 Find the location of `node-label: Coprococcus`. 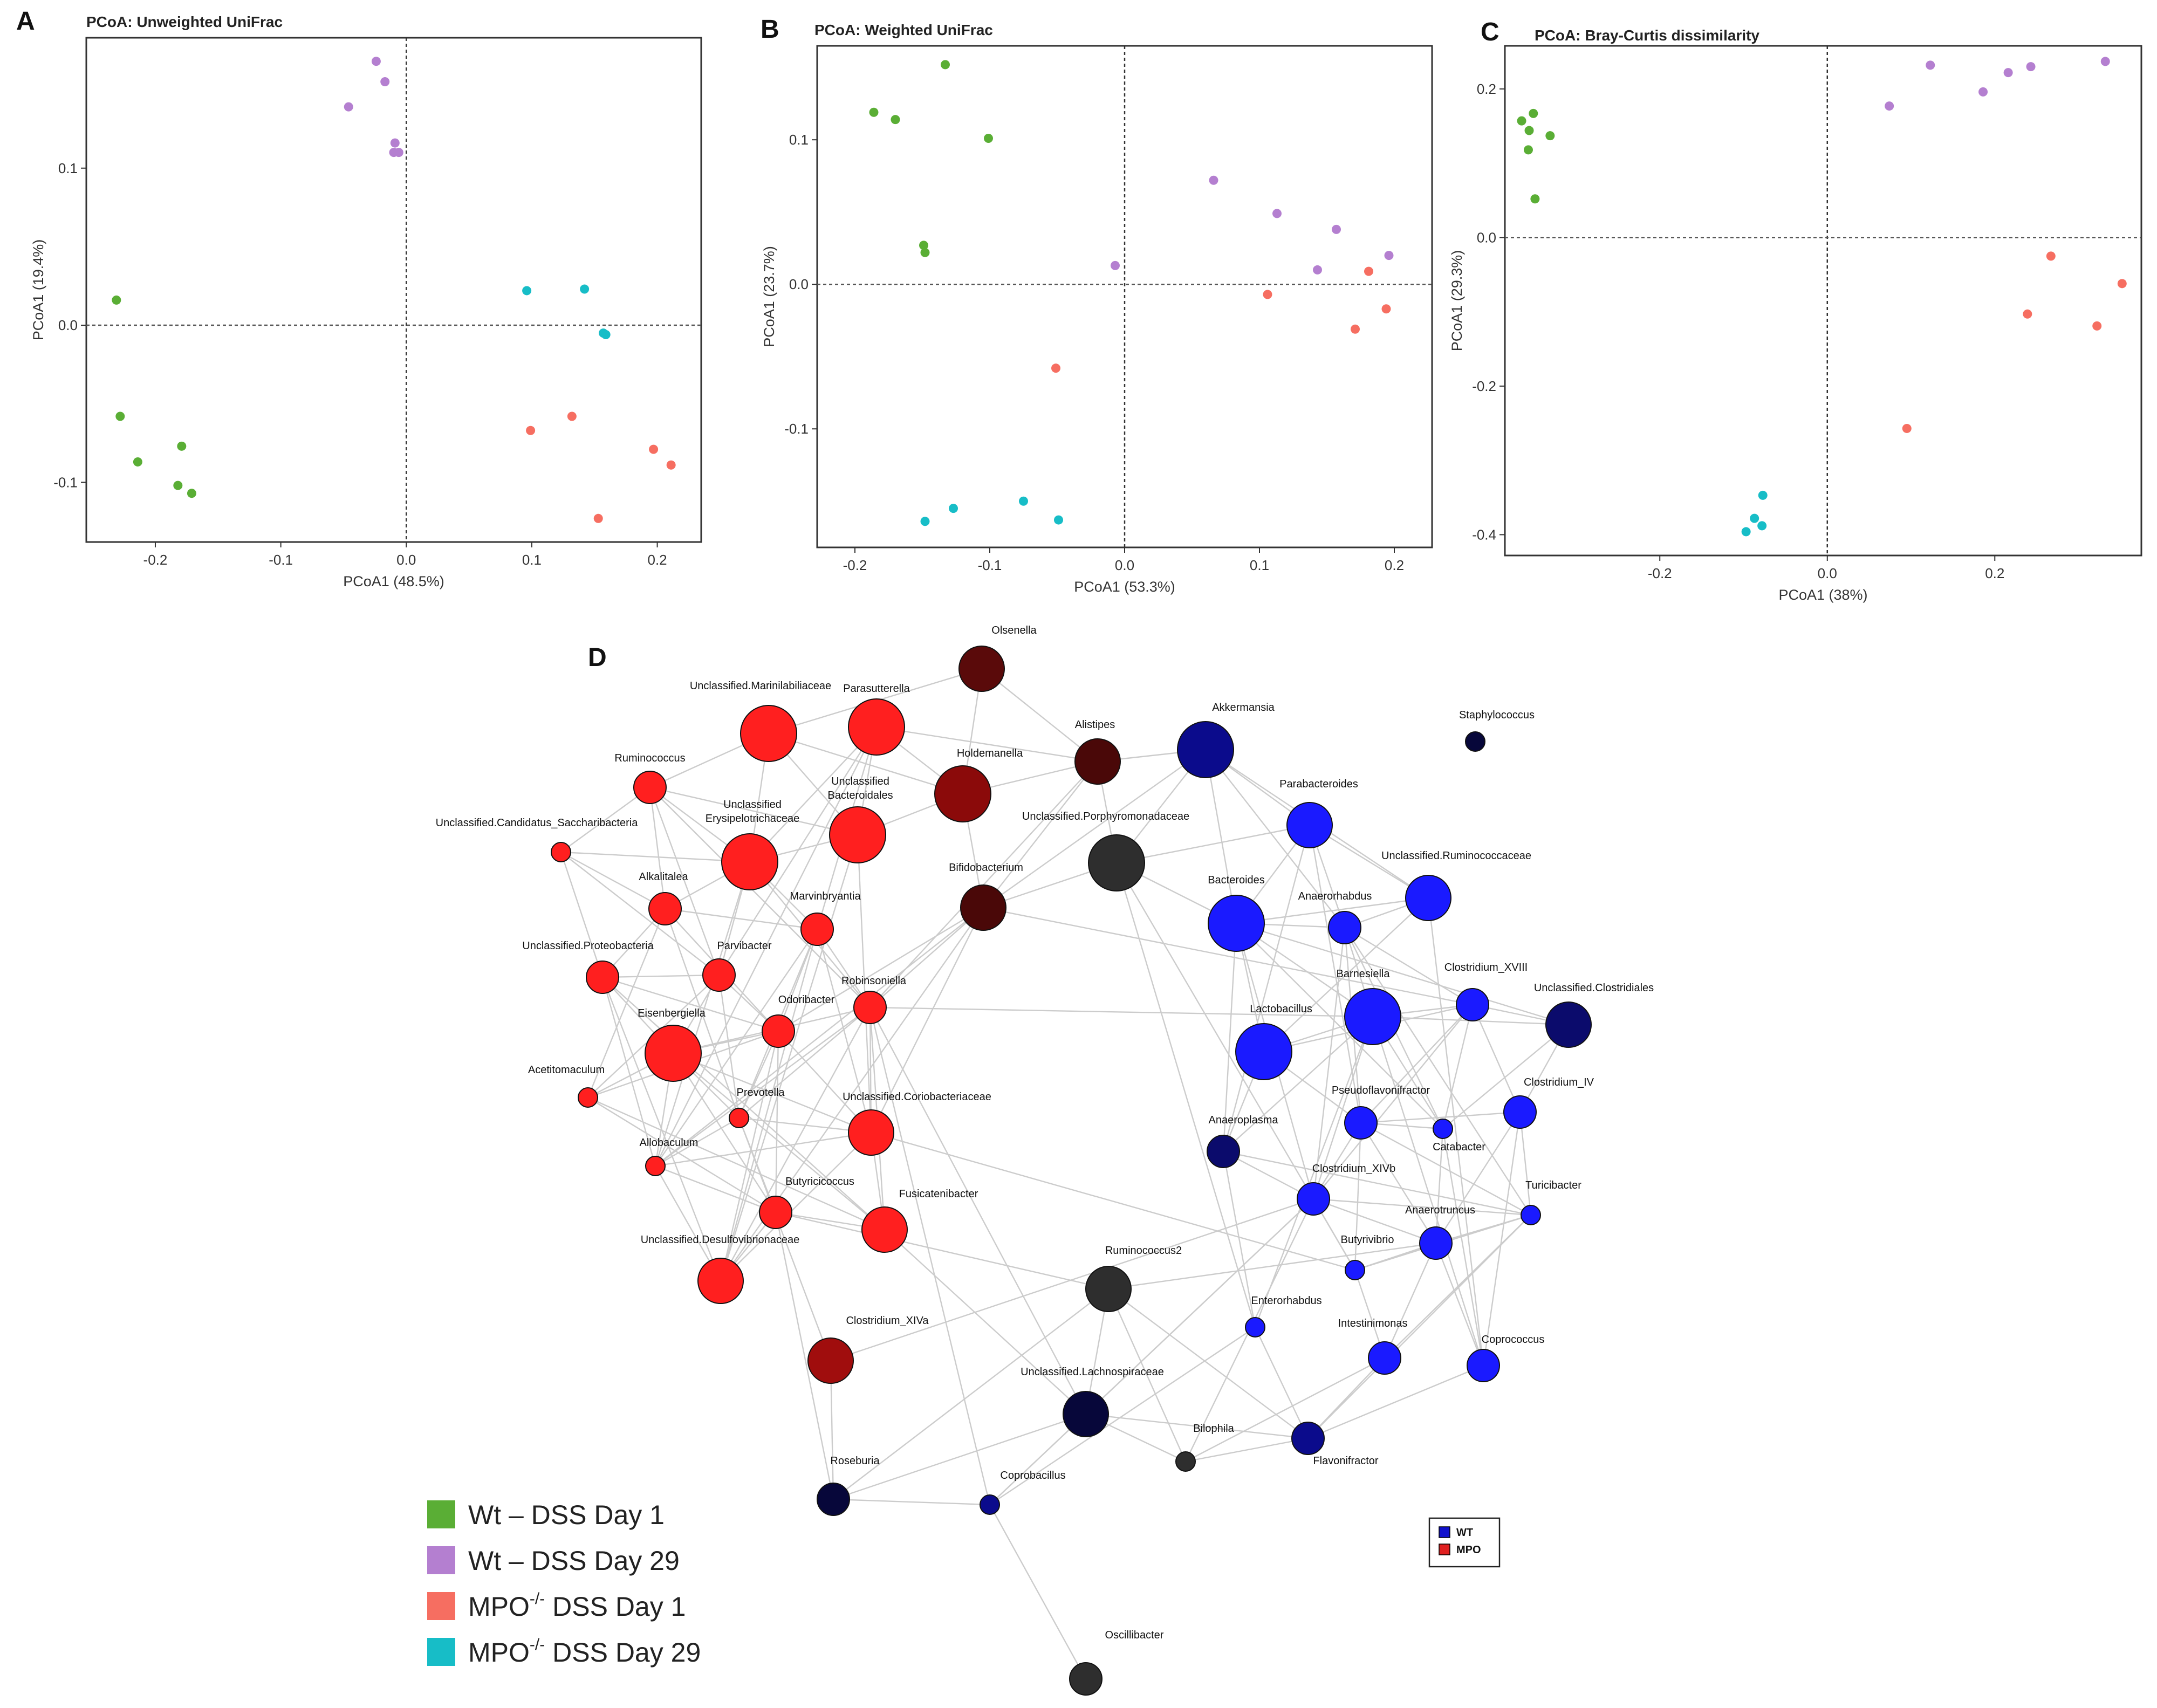

node-label: Coprococcus is located at coordinates (1514, 1340).